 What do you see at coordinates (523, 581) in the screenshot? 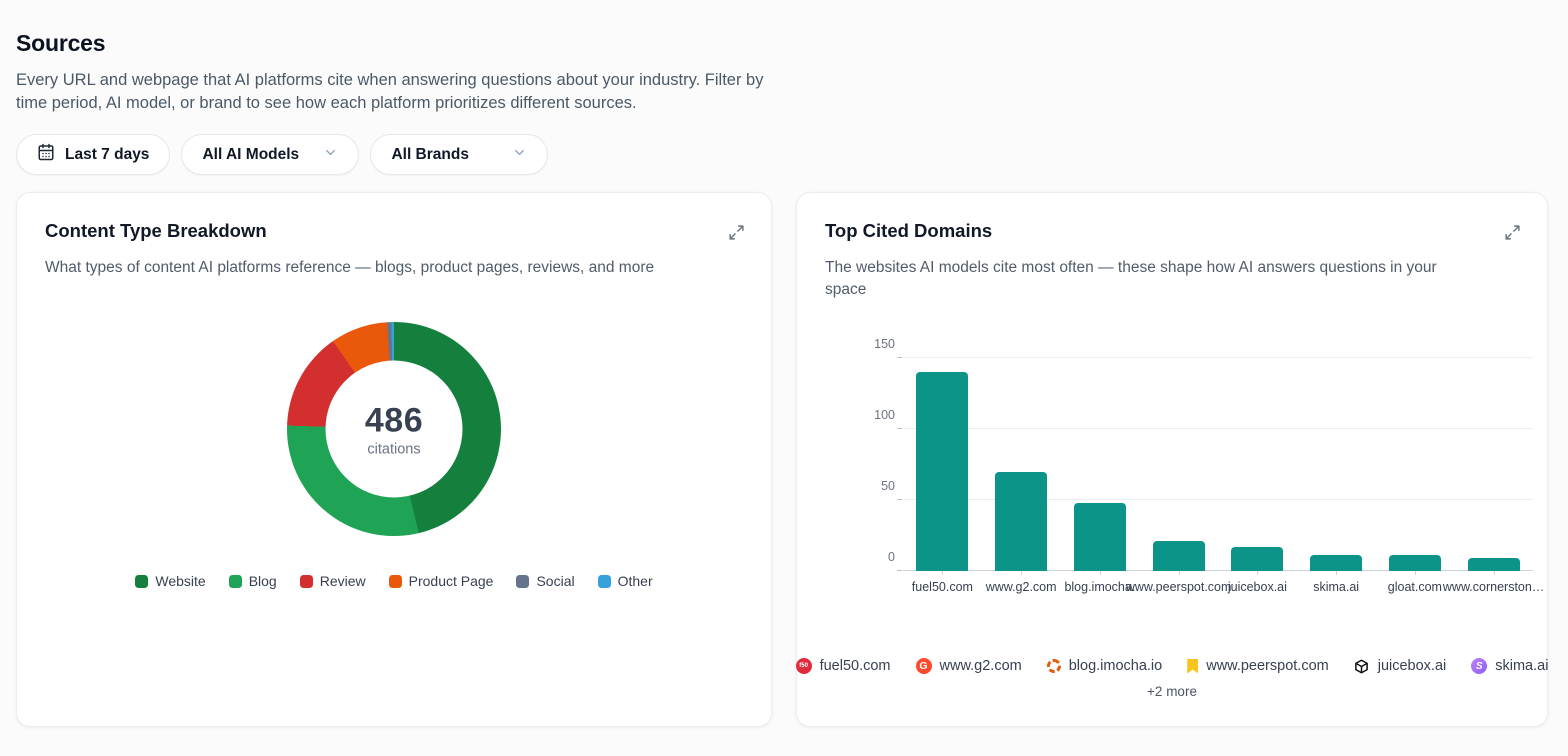
I see `social-swatch` at bounding box center [523, 581].